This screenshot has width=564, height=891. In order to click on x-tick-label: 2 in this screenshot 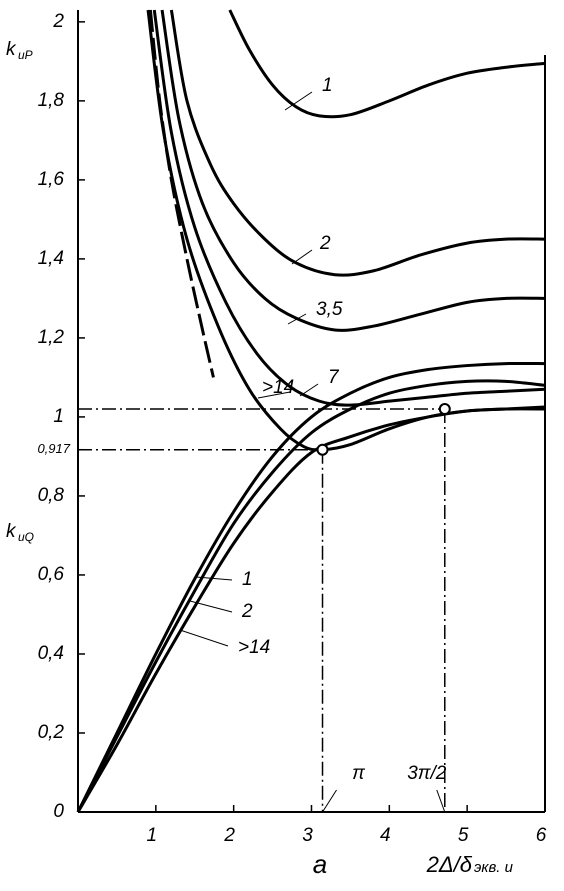, I will do `click(229, 835)`.